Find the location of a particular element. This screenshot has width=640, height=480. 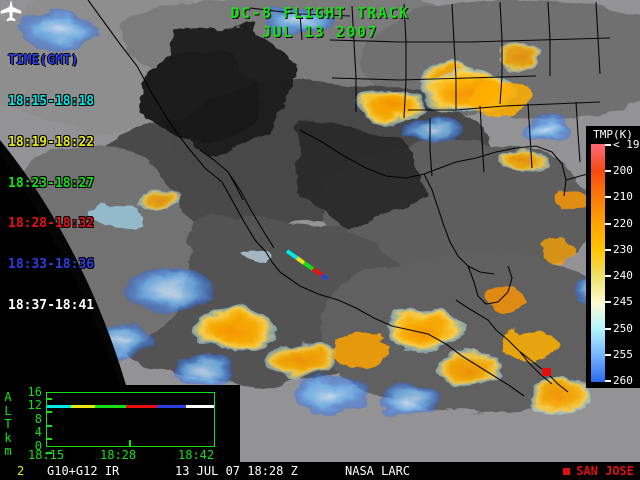

colorbar-tick-label: < 190 is located at coordinates (622, 144).